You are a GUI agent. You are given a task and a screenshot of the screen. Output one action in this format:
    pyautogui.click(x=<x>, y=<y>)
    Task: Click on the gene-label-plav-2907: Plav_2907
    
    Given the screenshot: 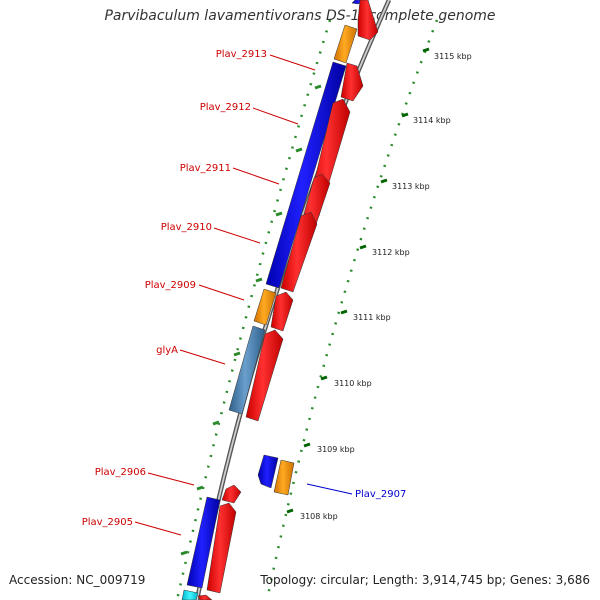 What is the action you would take?
    pyautogui.click(x=380, y=494)
    